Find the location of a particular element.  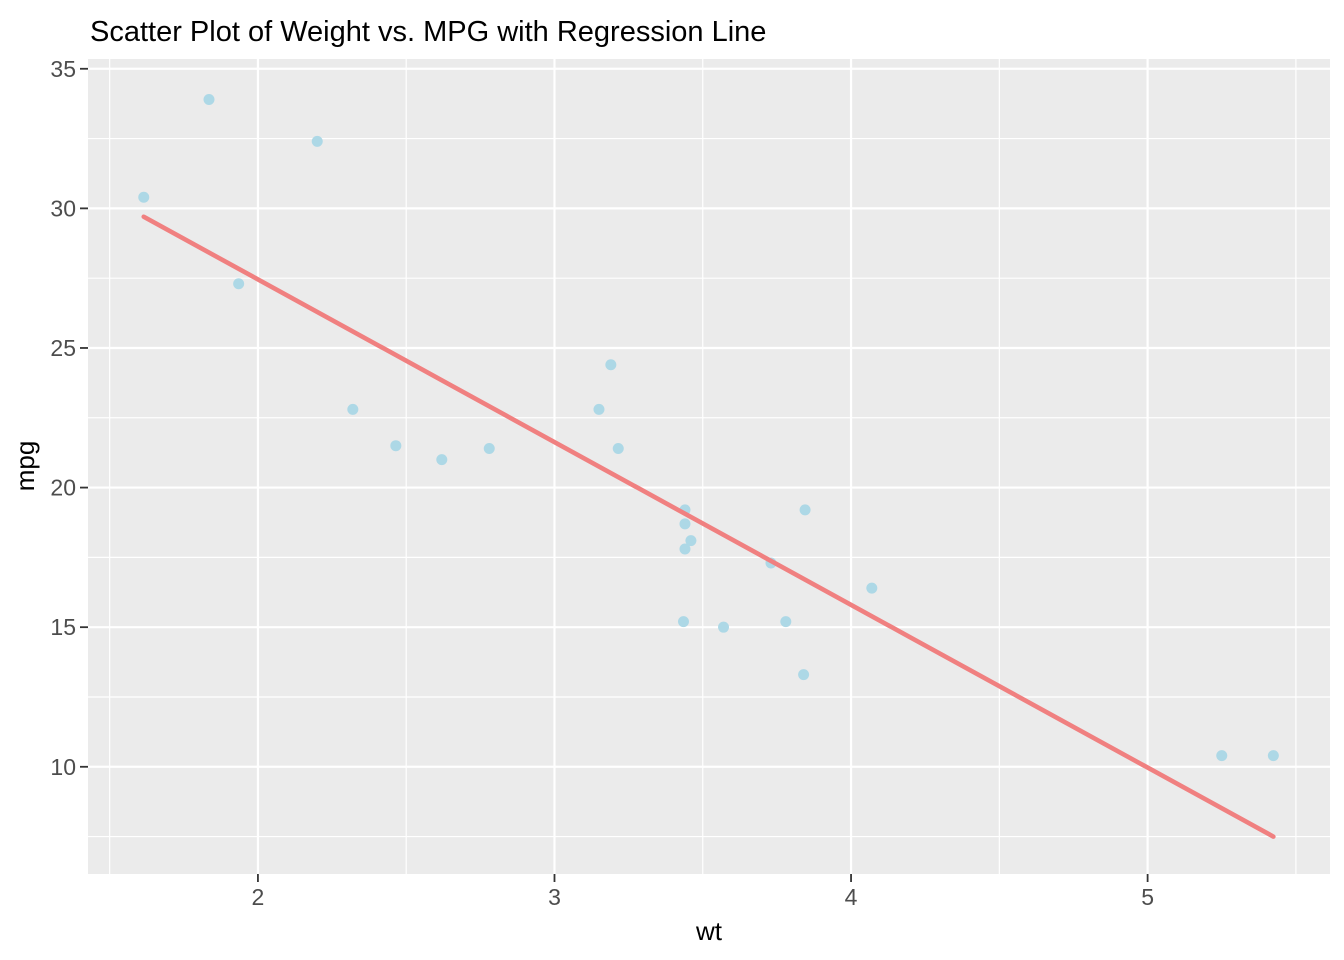

x-tick-label: 4 is located at coordinates (851, 897).